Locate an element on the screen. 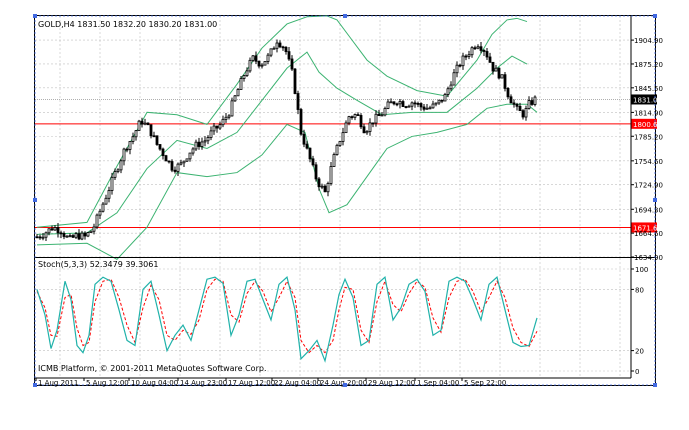 The image size is (689, 430). stoch-axis-label: 20 is located at coordinates (639, 352).